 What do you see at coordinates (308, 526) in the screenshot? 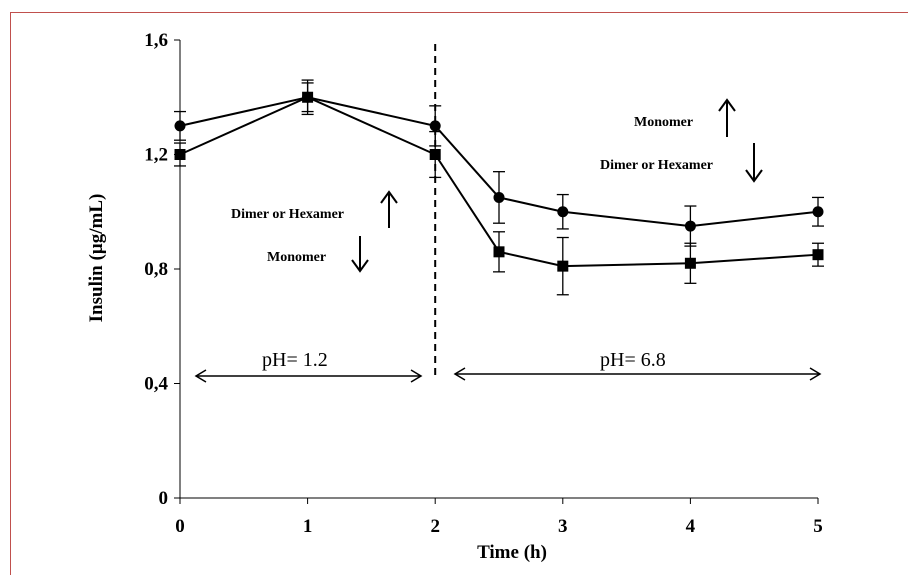
I see `x-tick-label: 1` at bounding box center [308, 526].